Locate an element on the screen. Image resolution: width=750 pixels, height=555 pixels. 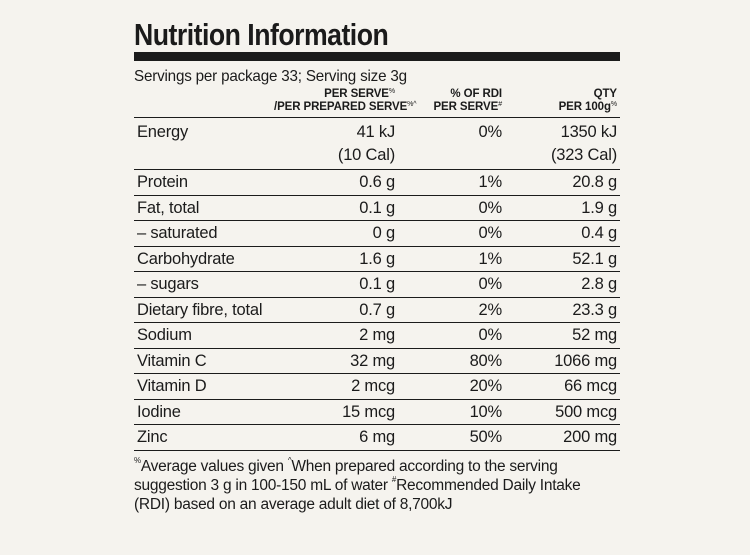
row-serve: 0 g is located at coordinates (384, 233).